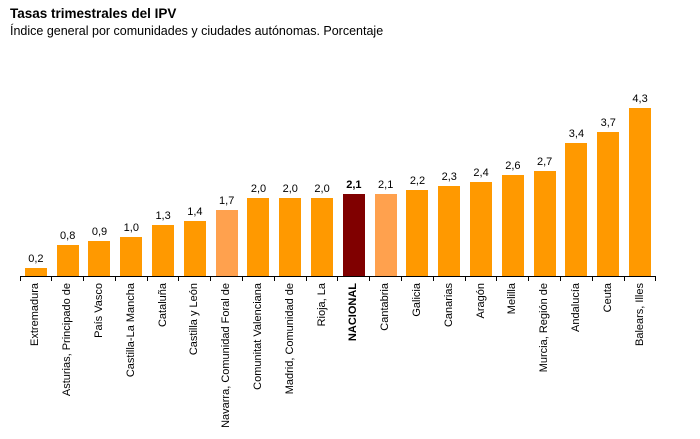 The height and width of the screenshot is (439, 700). I want to click on x-axis-category-label: Aragón, so click(480, 301).